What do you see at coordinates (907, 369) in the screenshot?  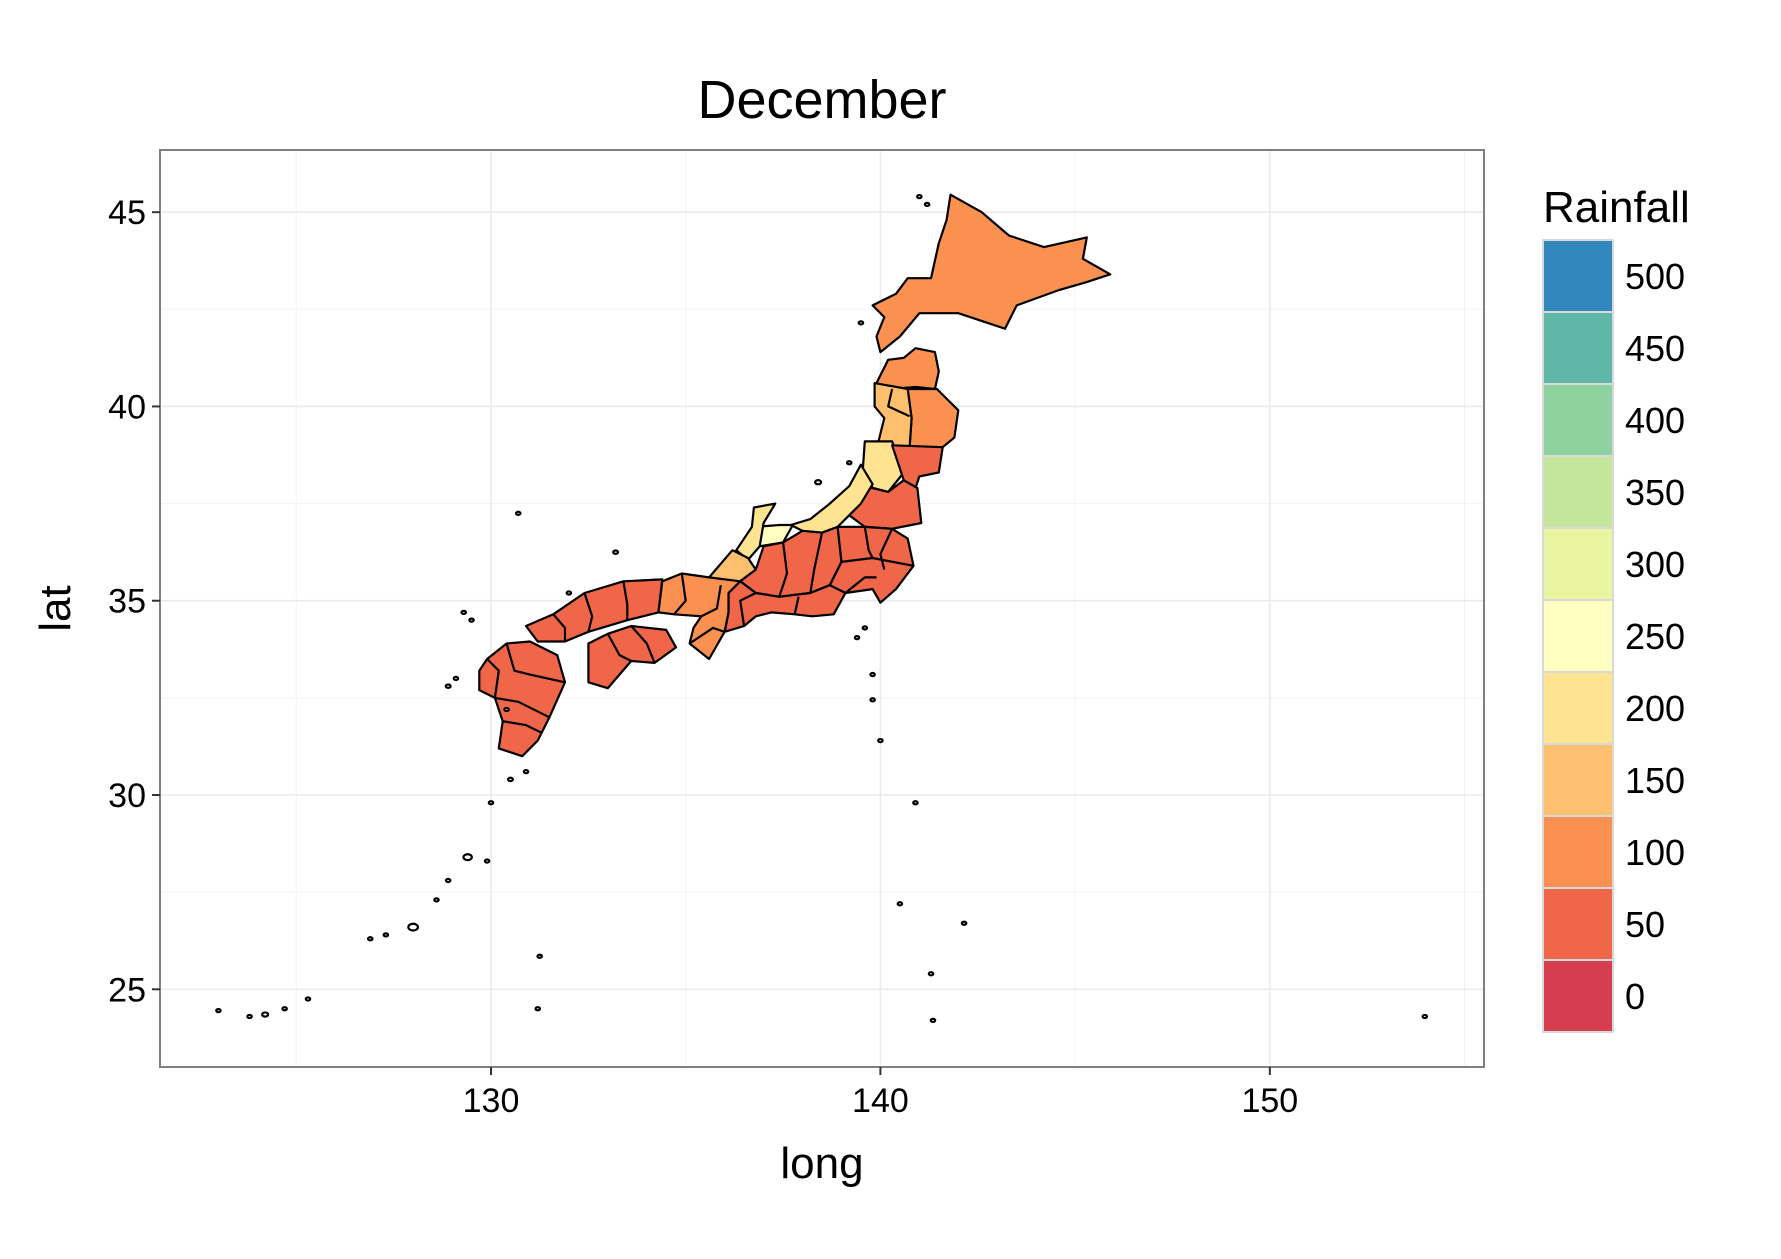 I see `region-aomori` at bounding box center [907, 369].